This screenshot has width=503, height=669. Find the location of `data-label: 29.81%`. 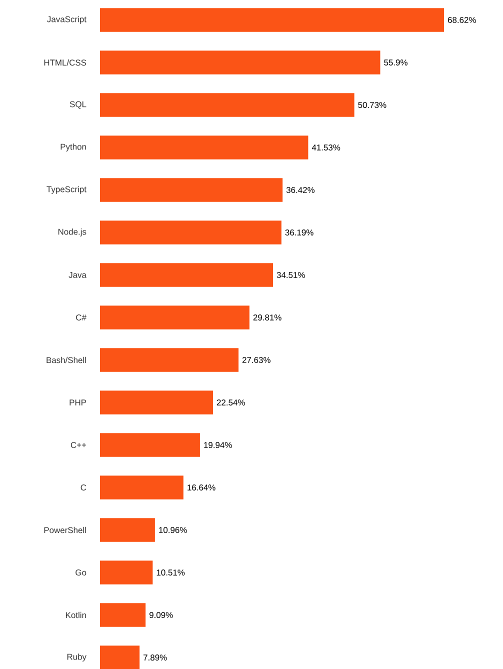

data-label: 29.81% is located at coordinates (267, 317).